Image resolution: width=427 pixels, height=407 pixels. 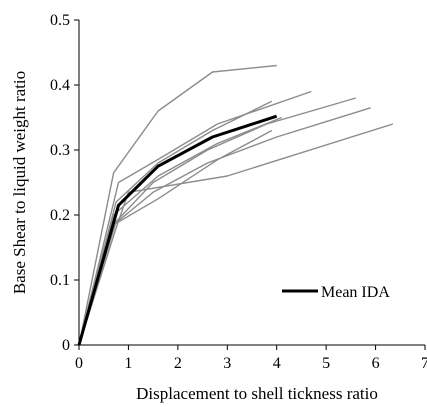 What do you see at coordinates (60, 280) in the screenshot?
I see `y-tick-label: 0.1` at bounding box center [60, 280].